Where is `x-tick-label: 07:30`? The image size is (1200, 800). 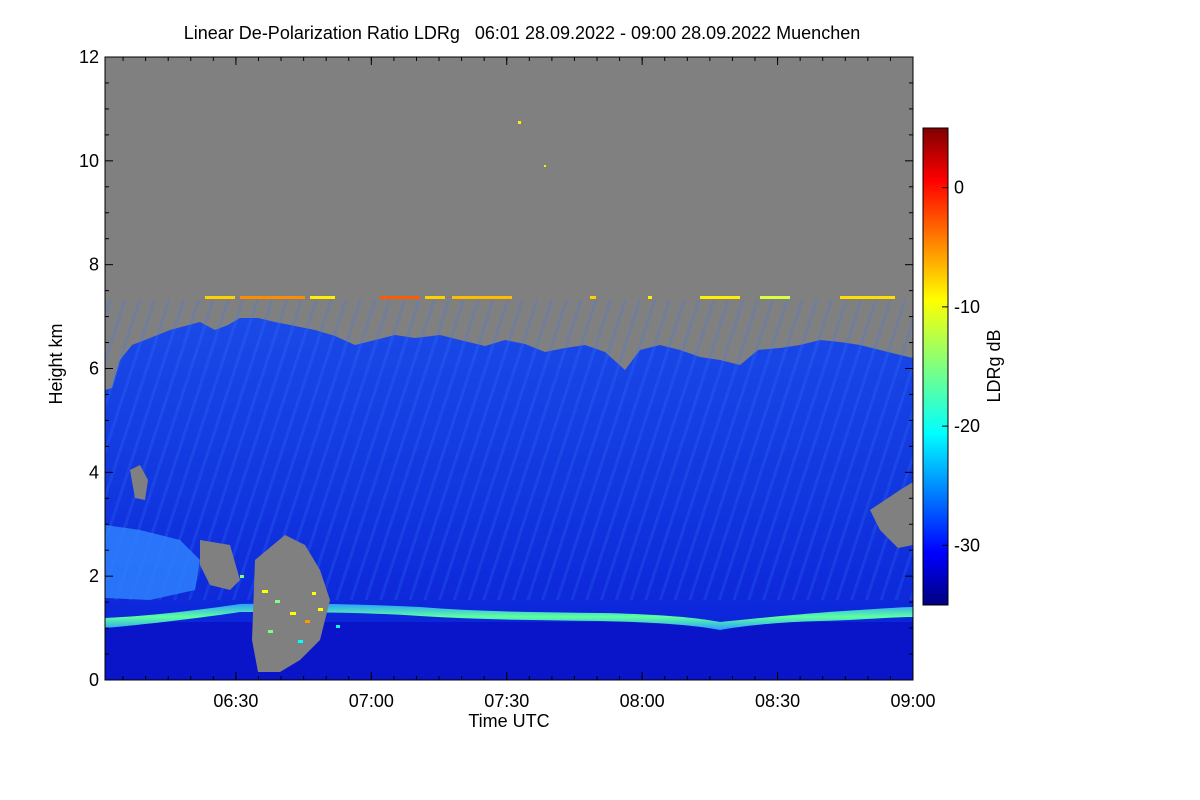
x-tick-label: 07:30 is located at coordinates (506, 701).